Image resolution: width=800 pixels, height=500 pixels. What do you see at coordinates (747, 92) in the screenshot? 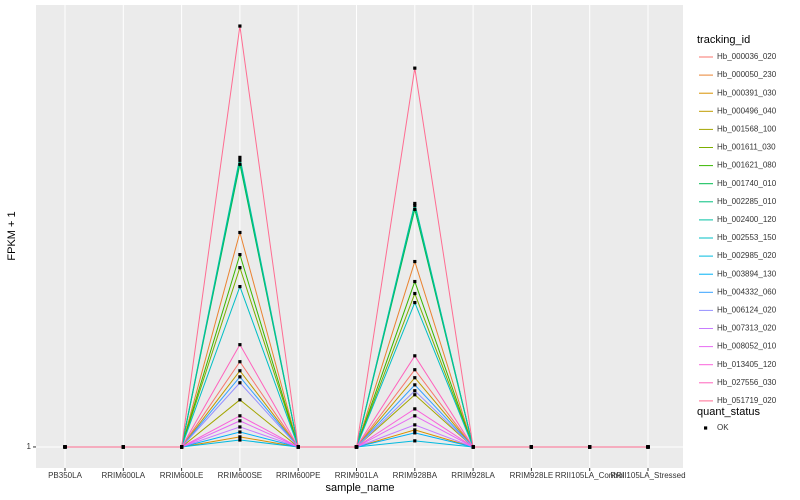
I see `legend-label: Hb_000391_030` at bounding box center [747, 92].